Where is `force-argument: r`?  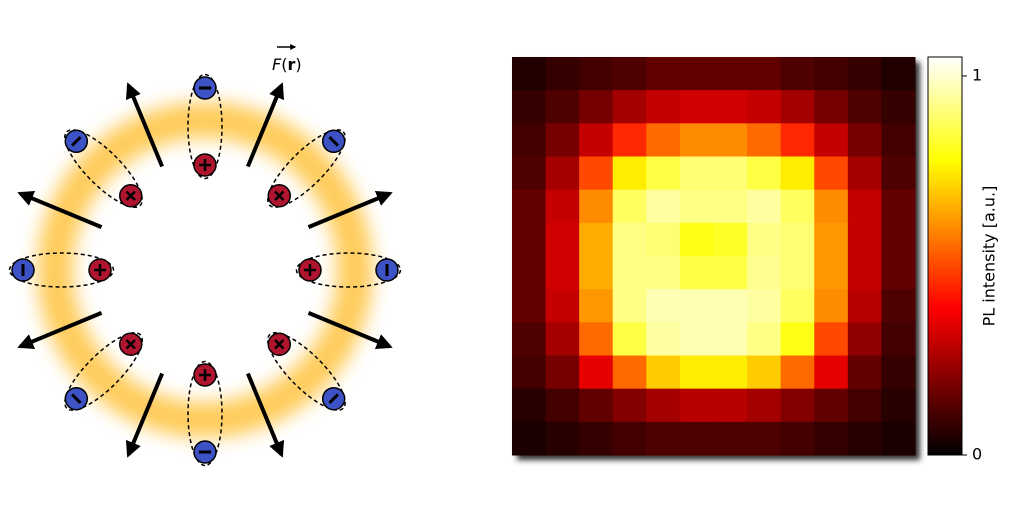 force-argument: r is located at coordinates (291, 64).